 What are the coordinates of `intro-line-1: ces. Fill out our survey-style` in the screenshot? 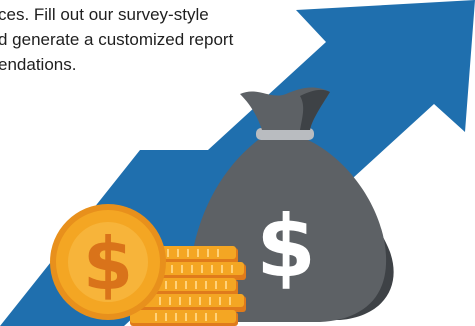 It's located at (104, 14).